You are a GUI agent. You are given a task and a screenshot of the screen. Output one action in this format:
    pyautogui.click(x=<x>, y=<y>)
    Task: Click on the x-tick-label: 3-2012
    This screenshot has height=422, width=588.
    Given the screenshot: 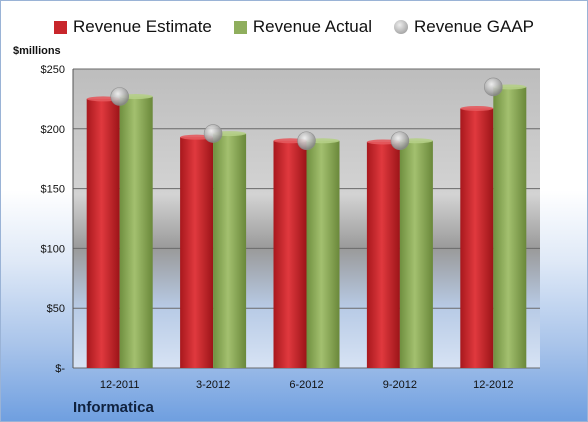 What is the action you would take?
    pyautogui.click(x=213, y=385)
    